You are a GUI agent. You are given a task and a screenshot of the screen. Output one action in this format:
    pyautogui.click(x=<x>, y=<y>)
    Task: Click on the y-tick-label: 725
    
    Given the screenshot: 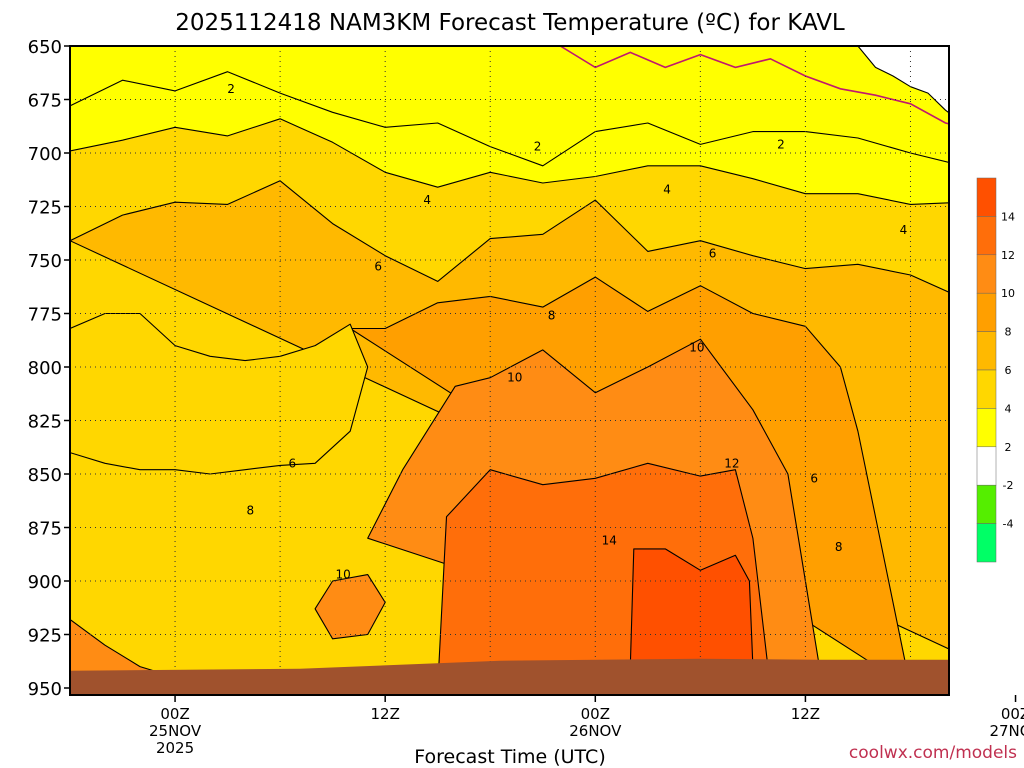 What is the action you would take?
    pyautogui.click(x=45, y=208)
    